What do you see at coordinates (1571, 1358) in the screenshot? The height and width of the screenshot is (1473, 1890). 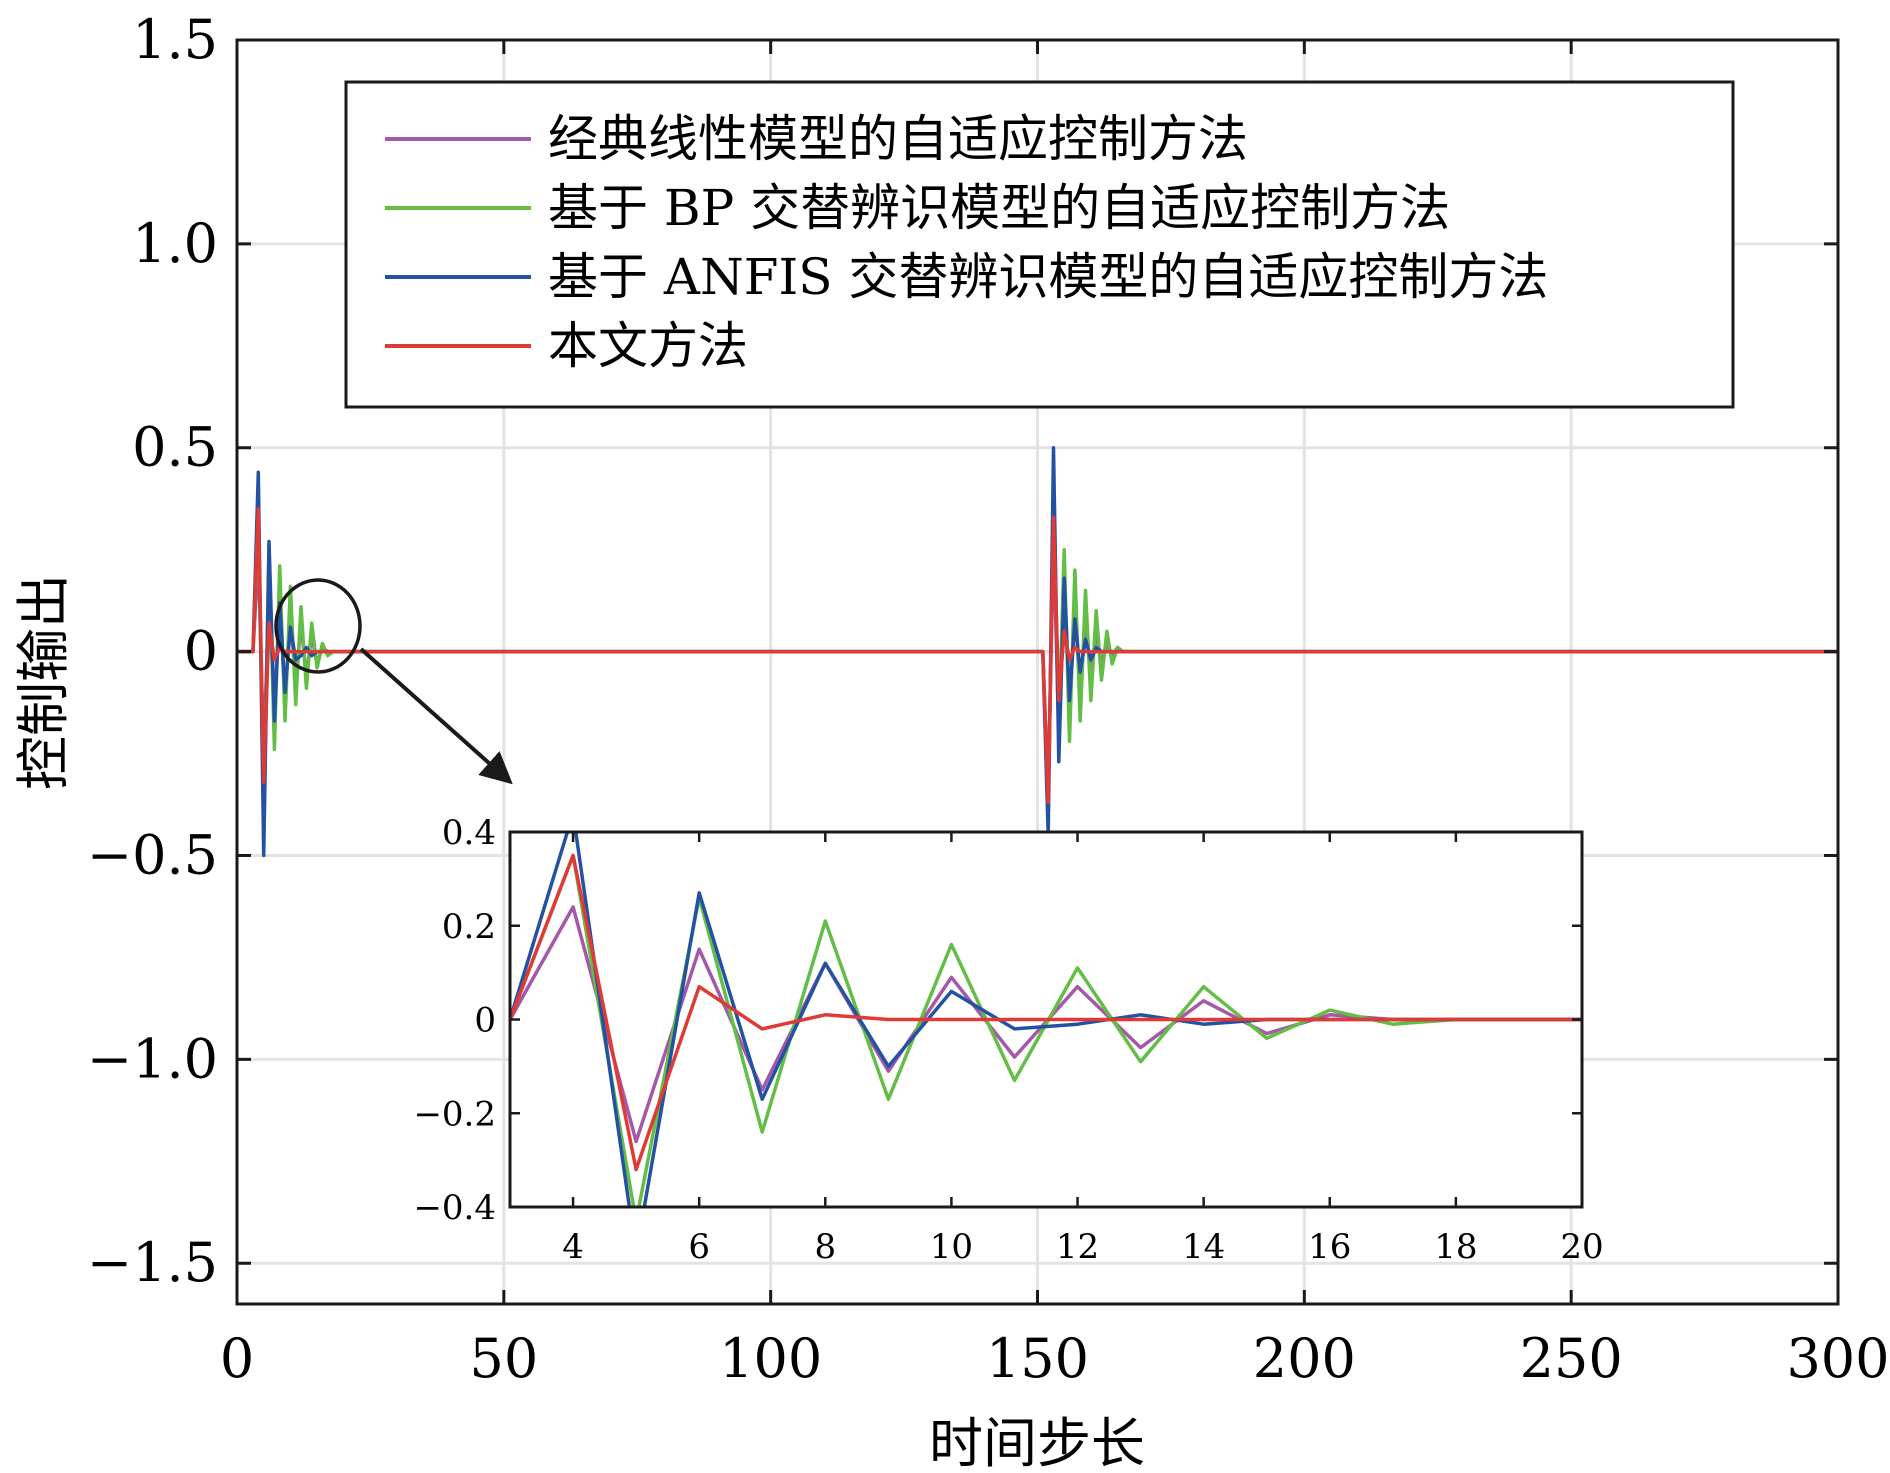 I see `x-tick-label: 250` at bounding box center [1571, 1358].